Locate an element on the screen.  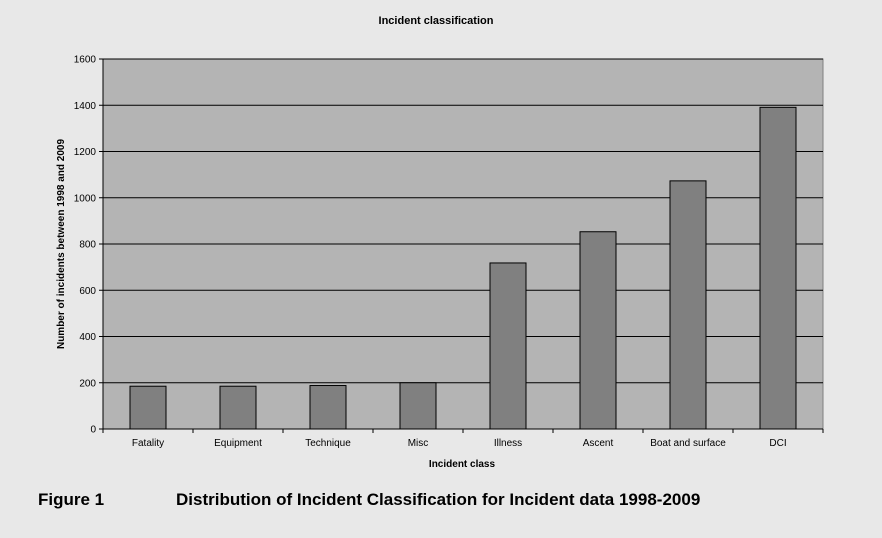
x-tick-label: DCI is located at coordinates (777, 443).